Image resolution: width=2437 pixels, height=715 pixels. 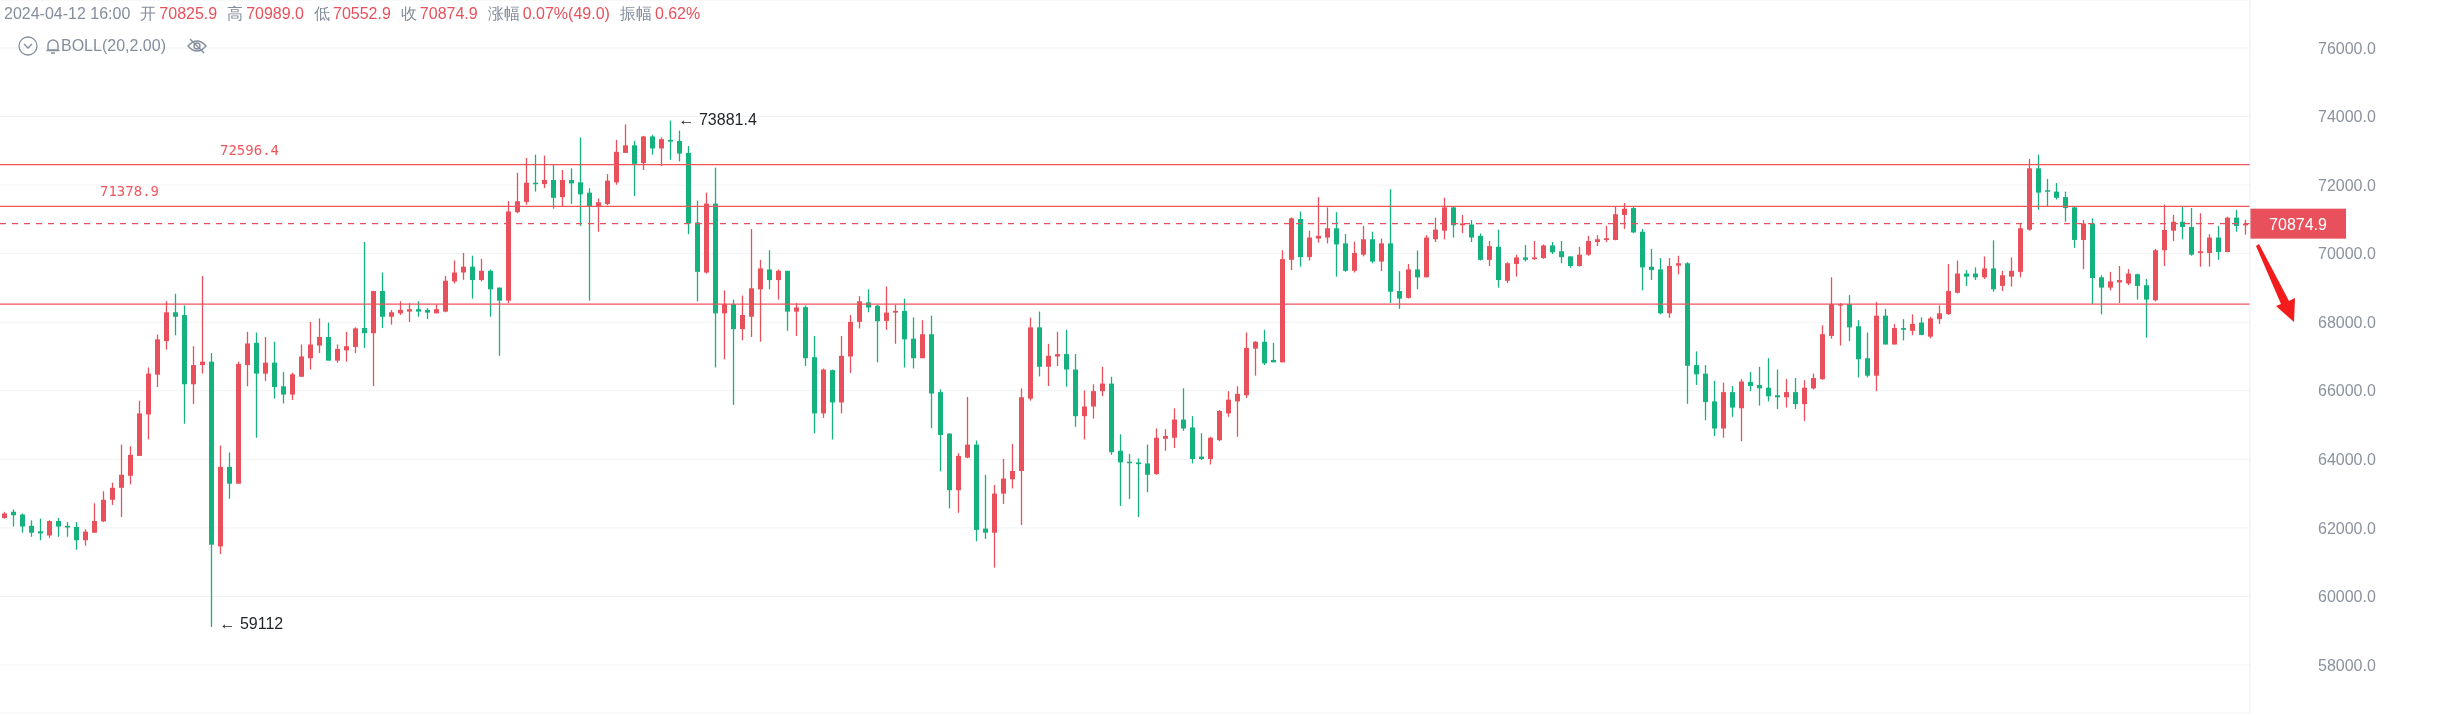 What do you see at coordinates (503, 13) in the screenshot?
I see `annotation: 涨幅` at bounding box center [503, 13].